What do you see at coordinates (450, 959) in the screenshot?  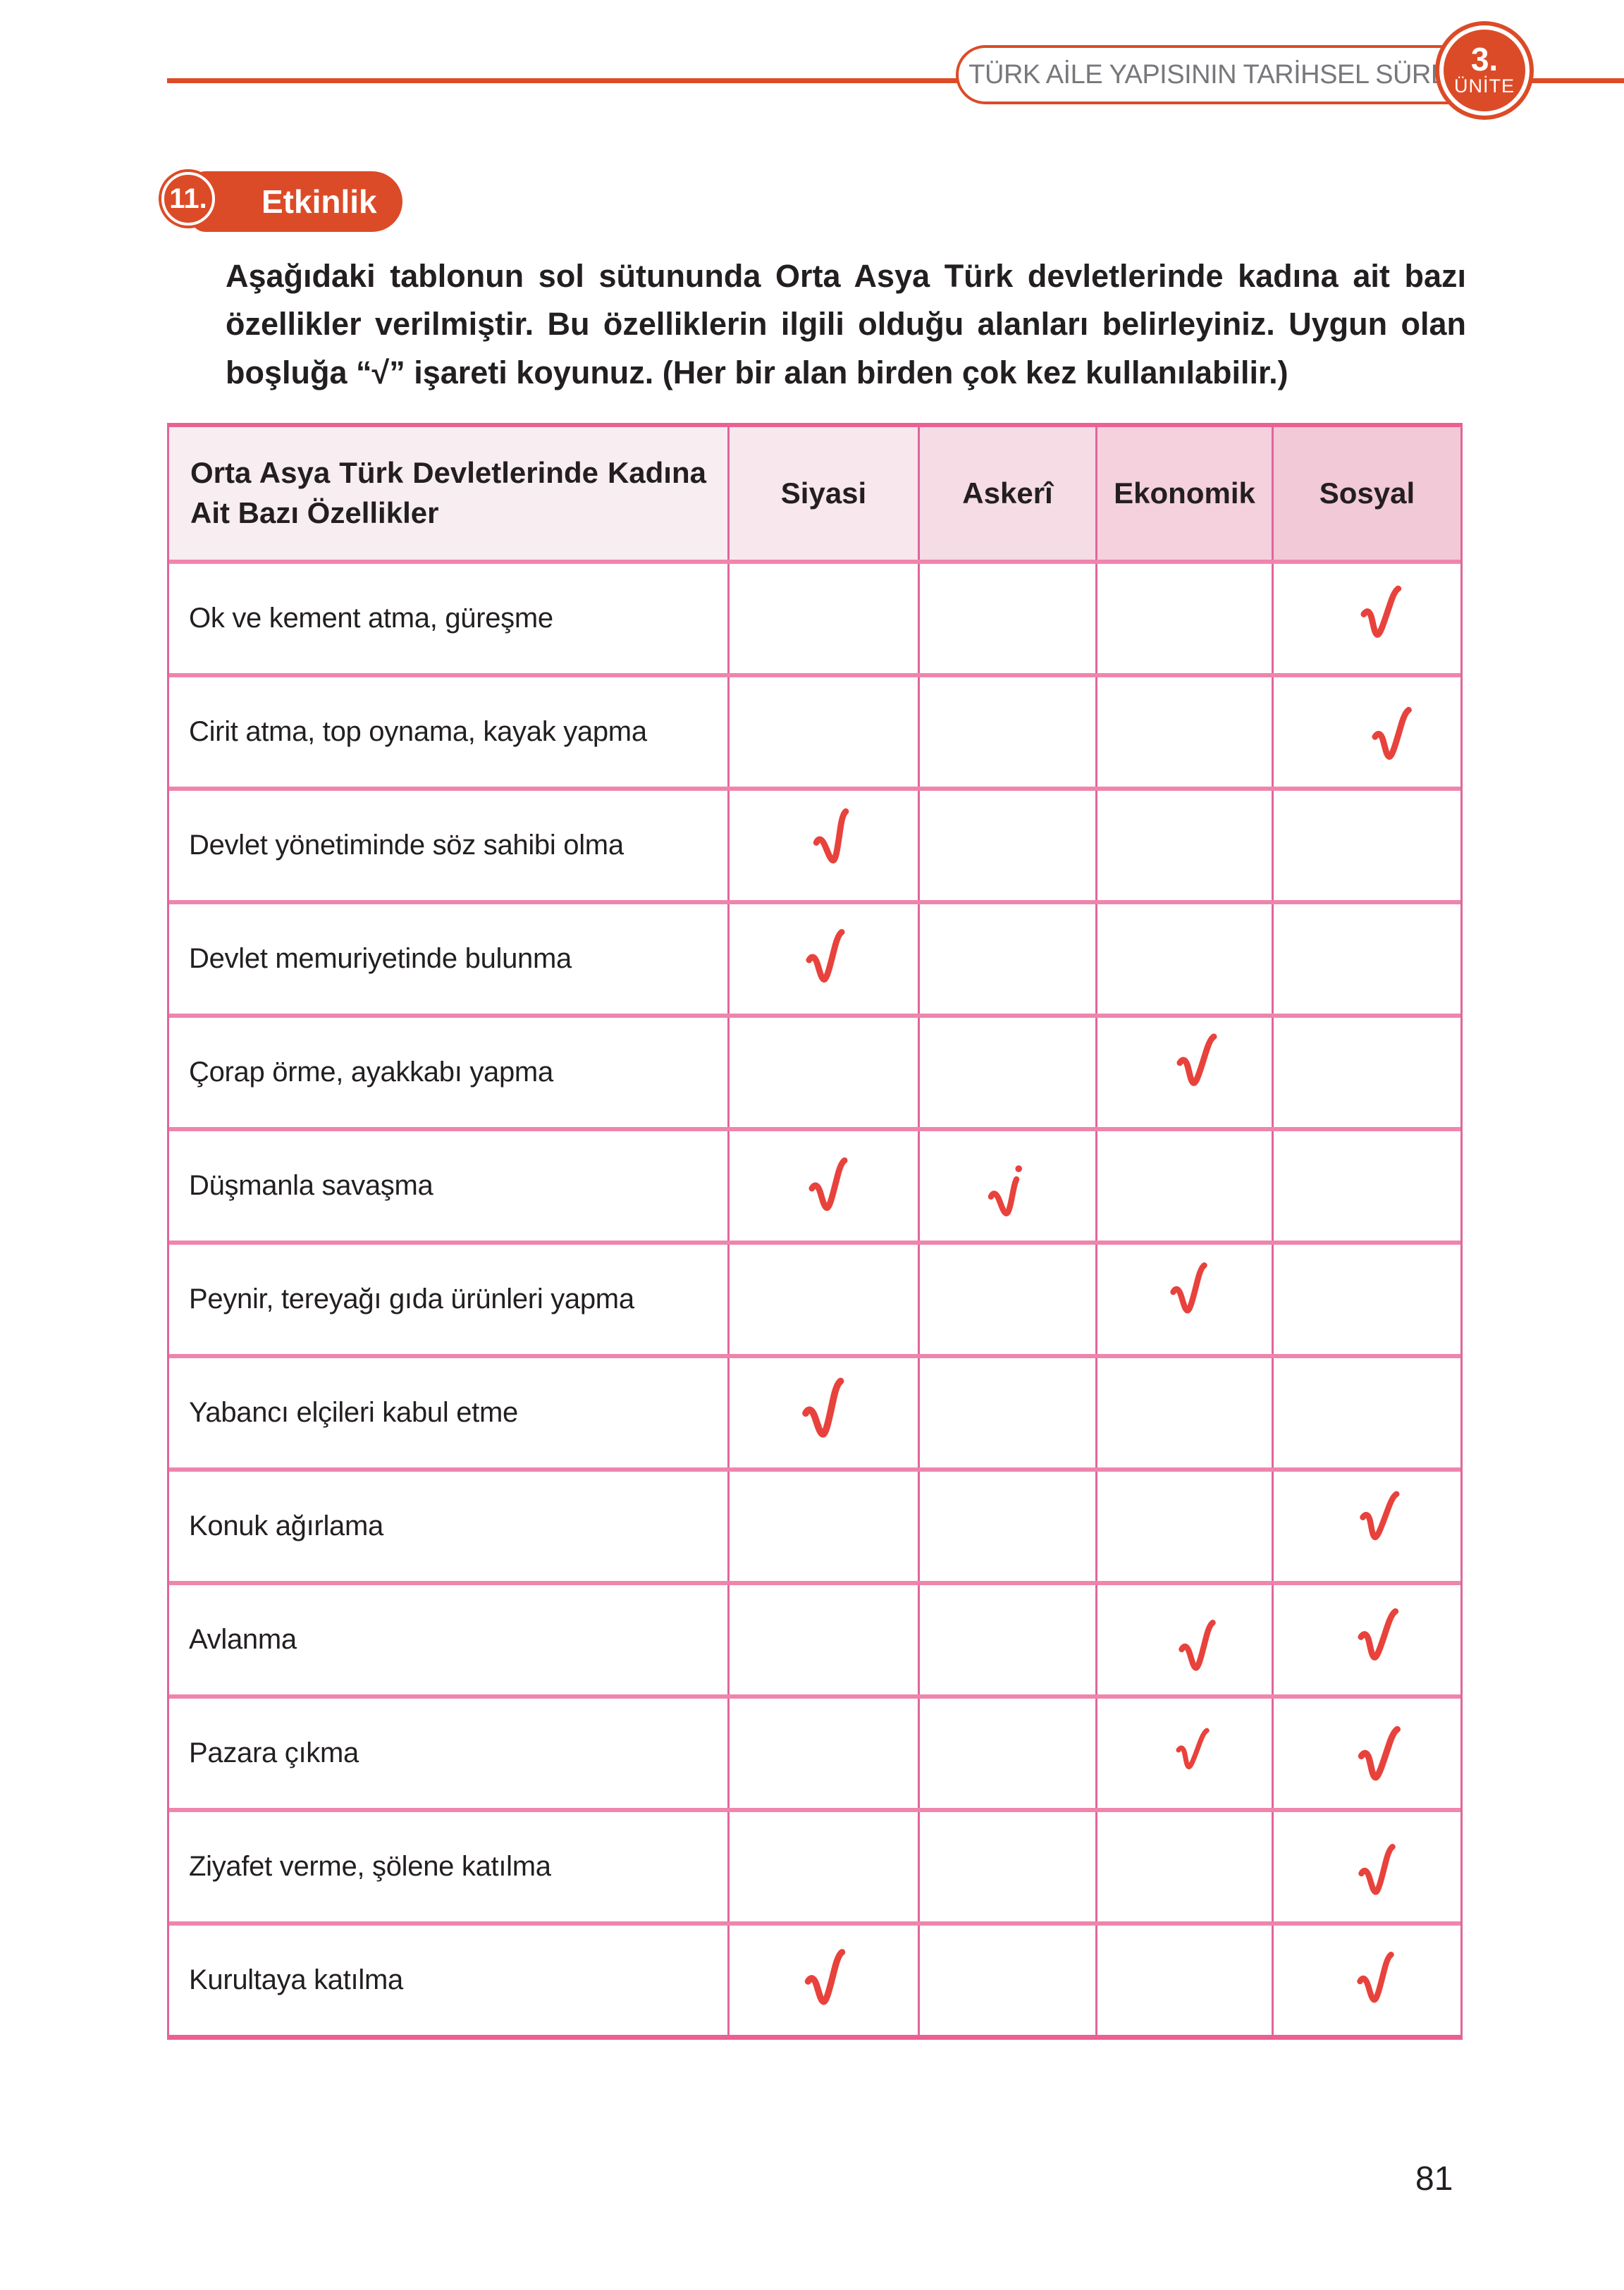 I see `row-label: Devlet memuriyetinde bulunma` at bounding box center [450, 959].